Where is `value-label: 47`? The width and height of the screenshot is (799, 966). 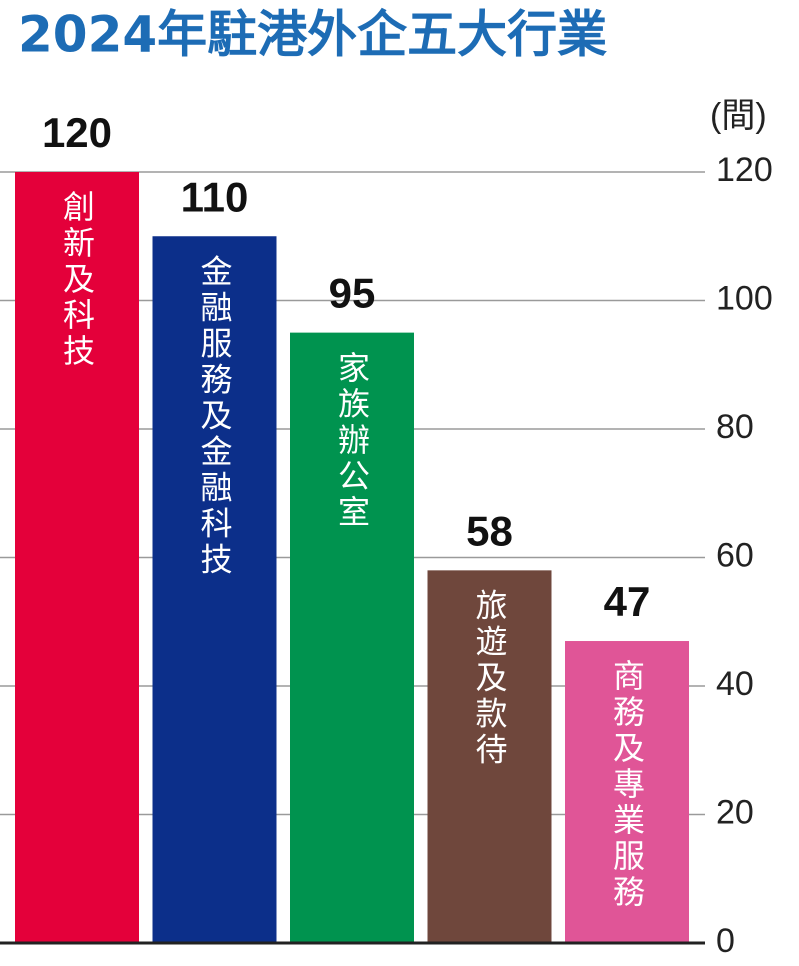
value-label: 47 is located at coordinates (627, 601).